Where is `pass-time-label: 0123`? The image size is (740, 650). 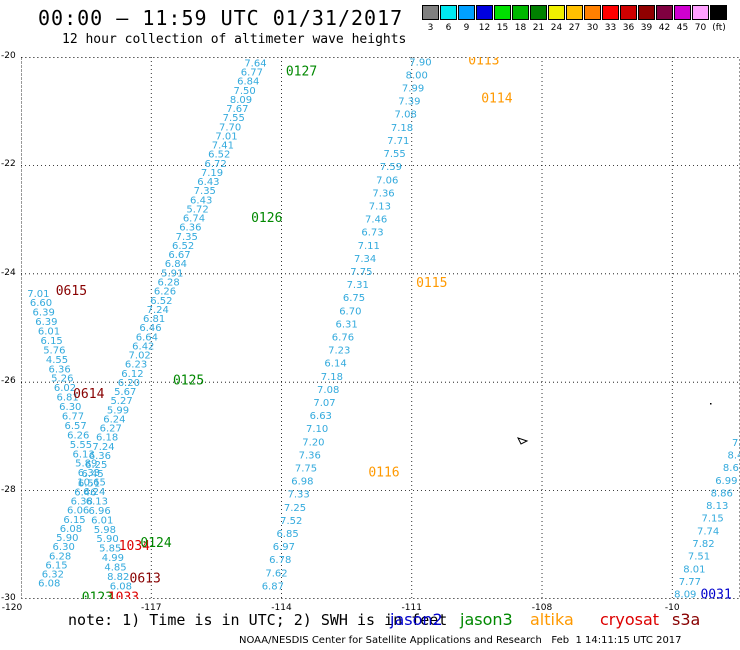
pass-time-label: 0123 is located at coordinates (97, 594).